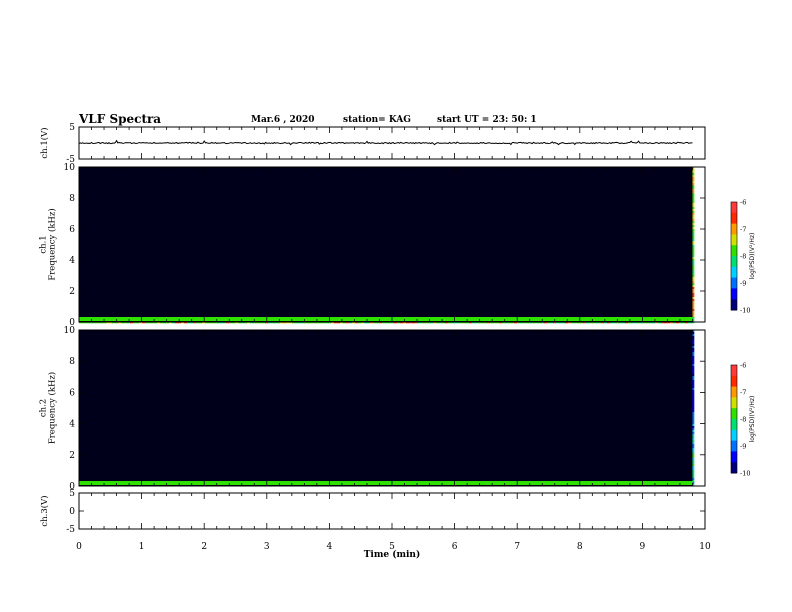 The image size is (792, 612). Describe the element at coordinates (44, 142) in the screenshot. I see `ch1-voltage-ylabel: ch.1(V)` at that location.